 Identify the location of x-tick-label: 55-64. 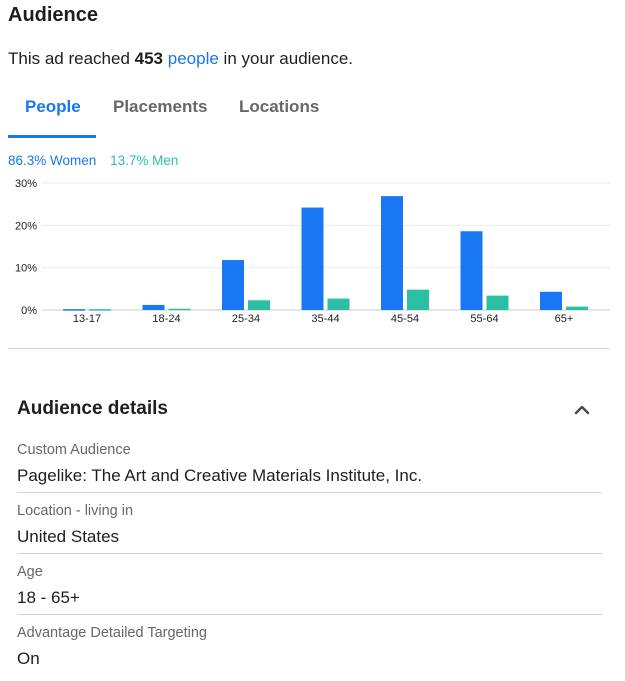
(484, 319).